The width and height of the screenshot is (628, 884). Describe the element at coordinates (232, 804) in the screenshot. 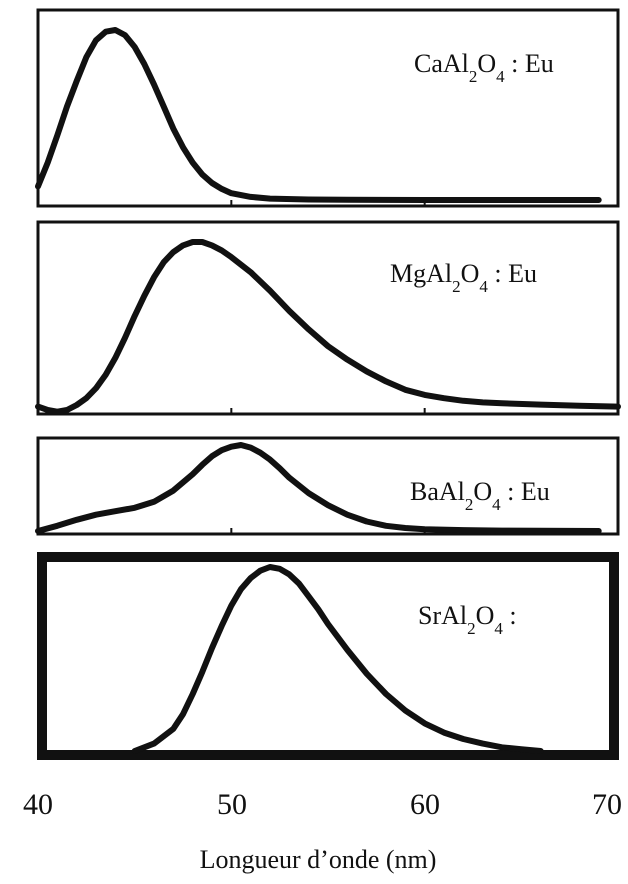

I see `x-tick-label-50: 50` at that location.